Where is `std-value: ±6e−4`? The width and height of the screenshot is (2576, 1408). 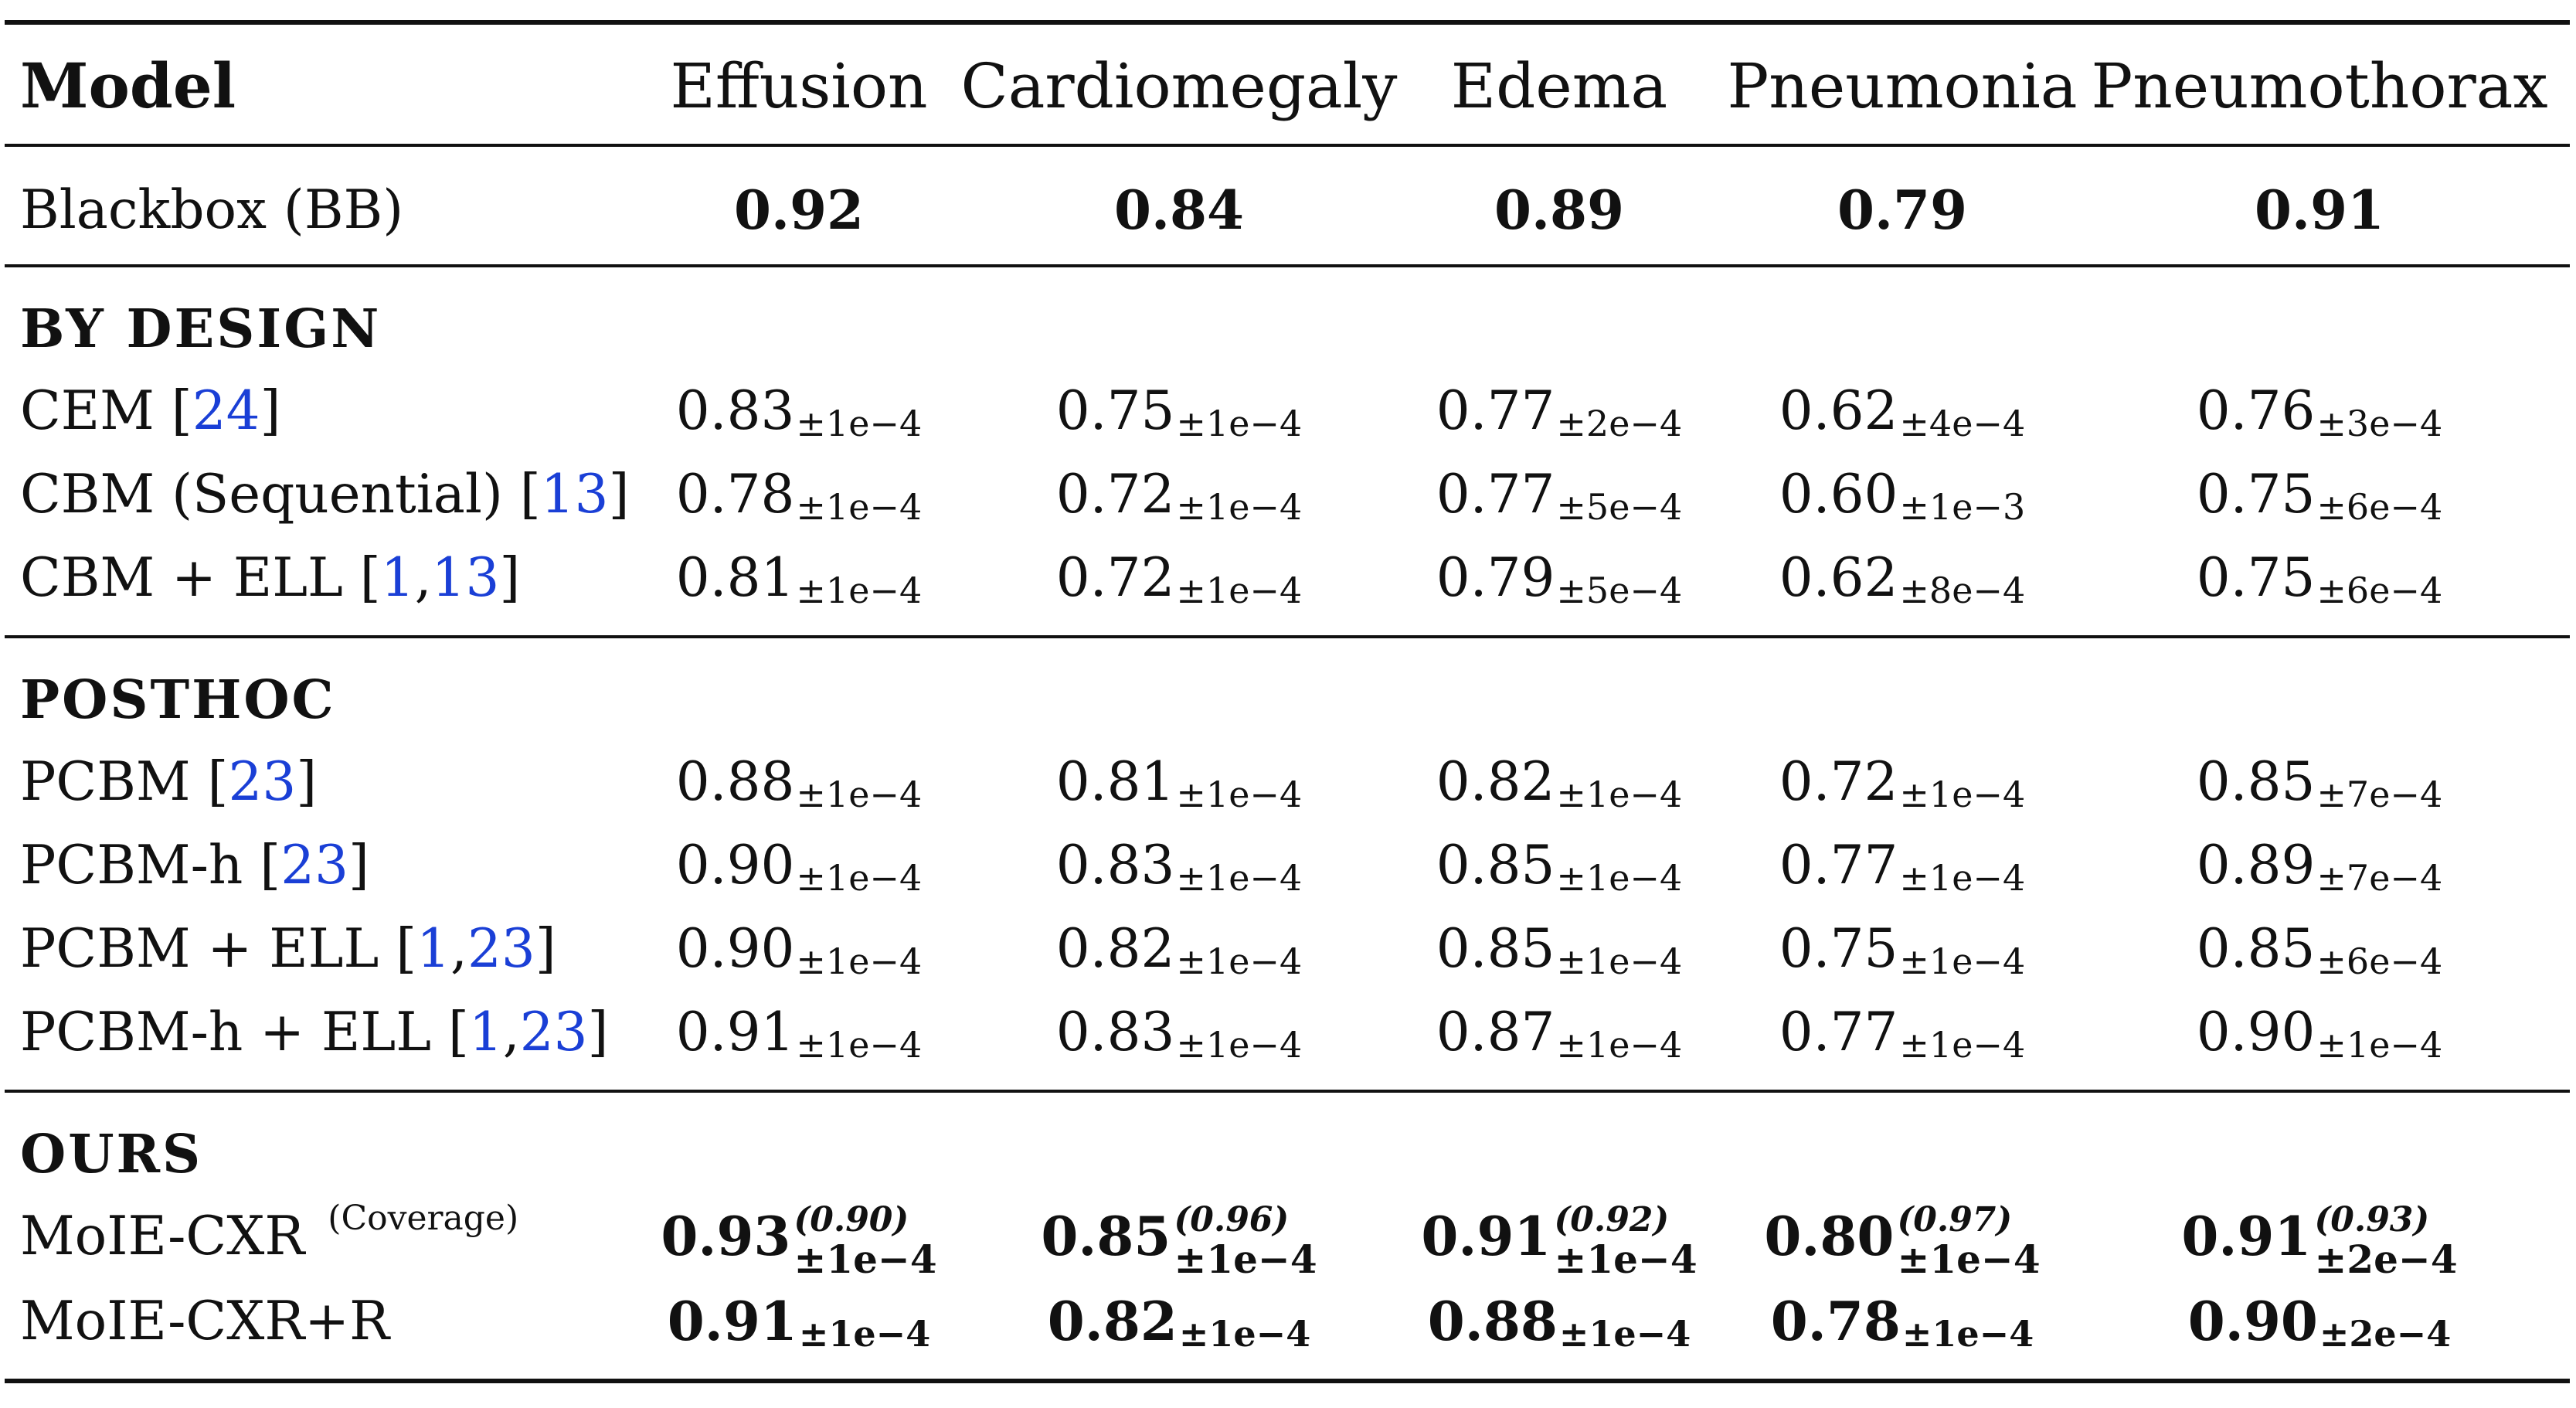
std-value: ±6e−4 is located at coordinates (2379, 507).